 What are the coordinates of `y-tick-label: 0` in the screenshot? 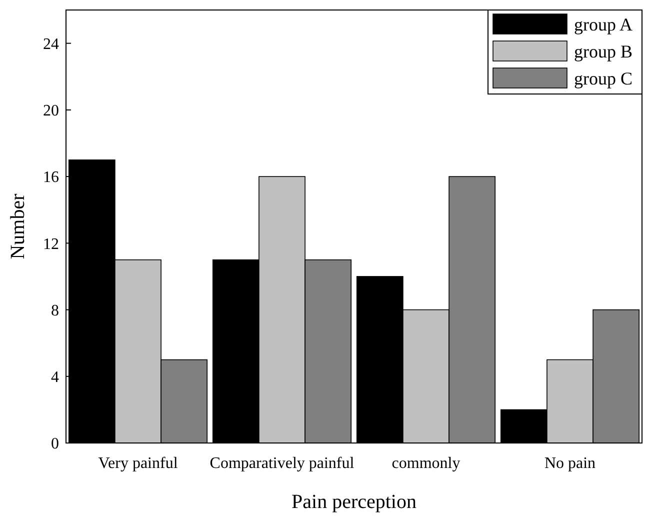 It's located at (55, 444).